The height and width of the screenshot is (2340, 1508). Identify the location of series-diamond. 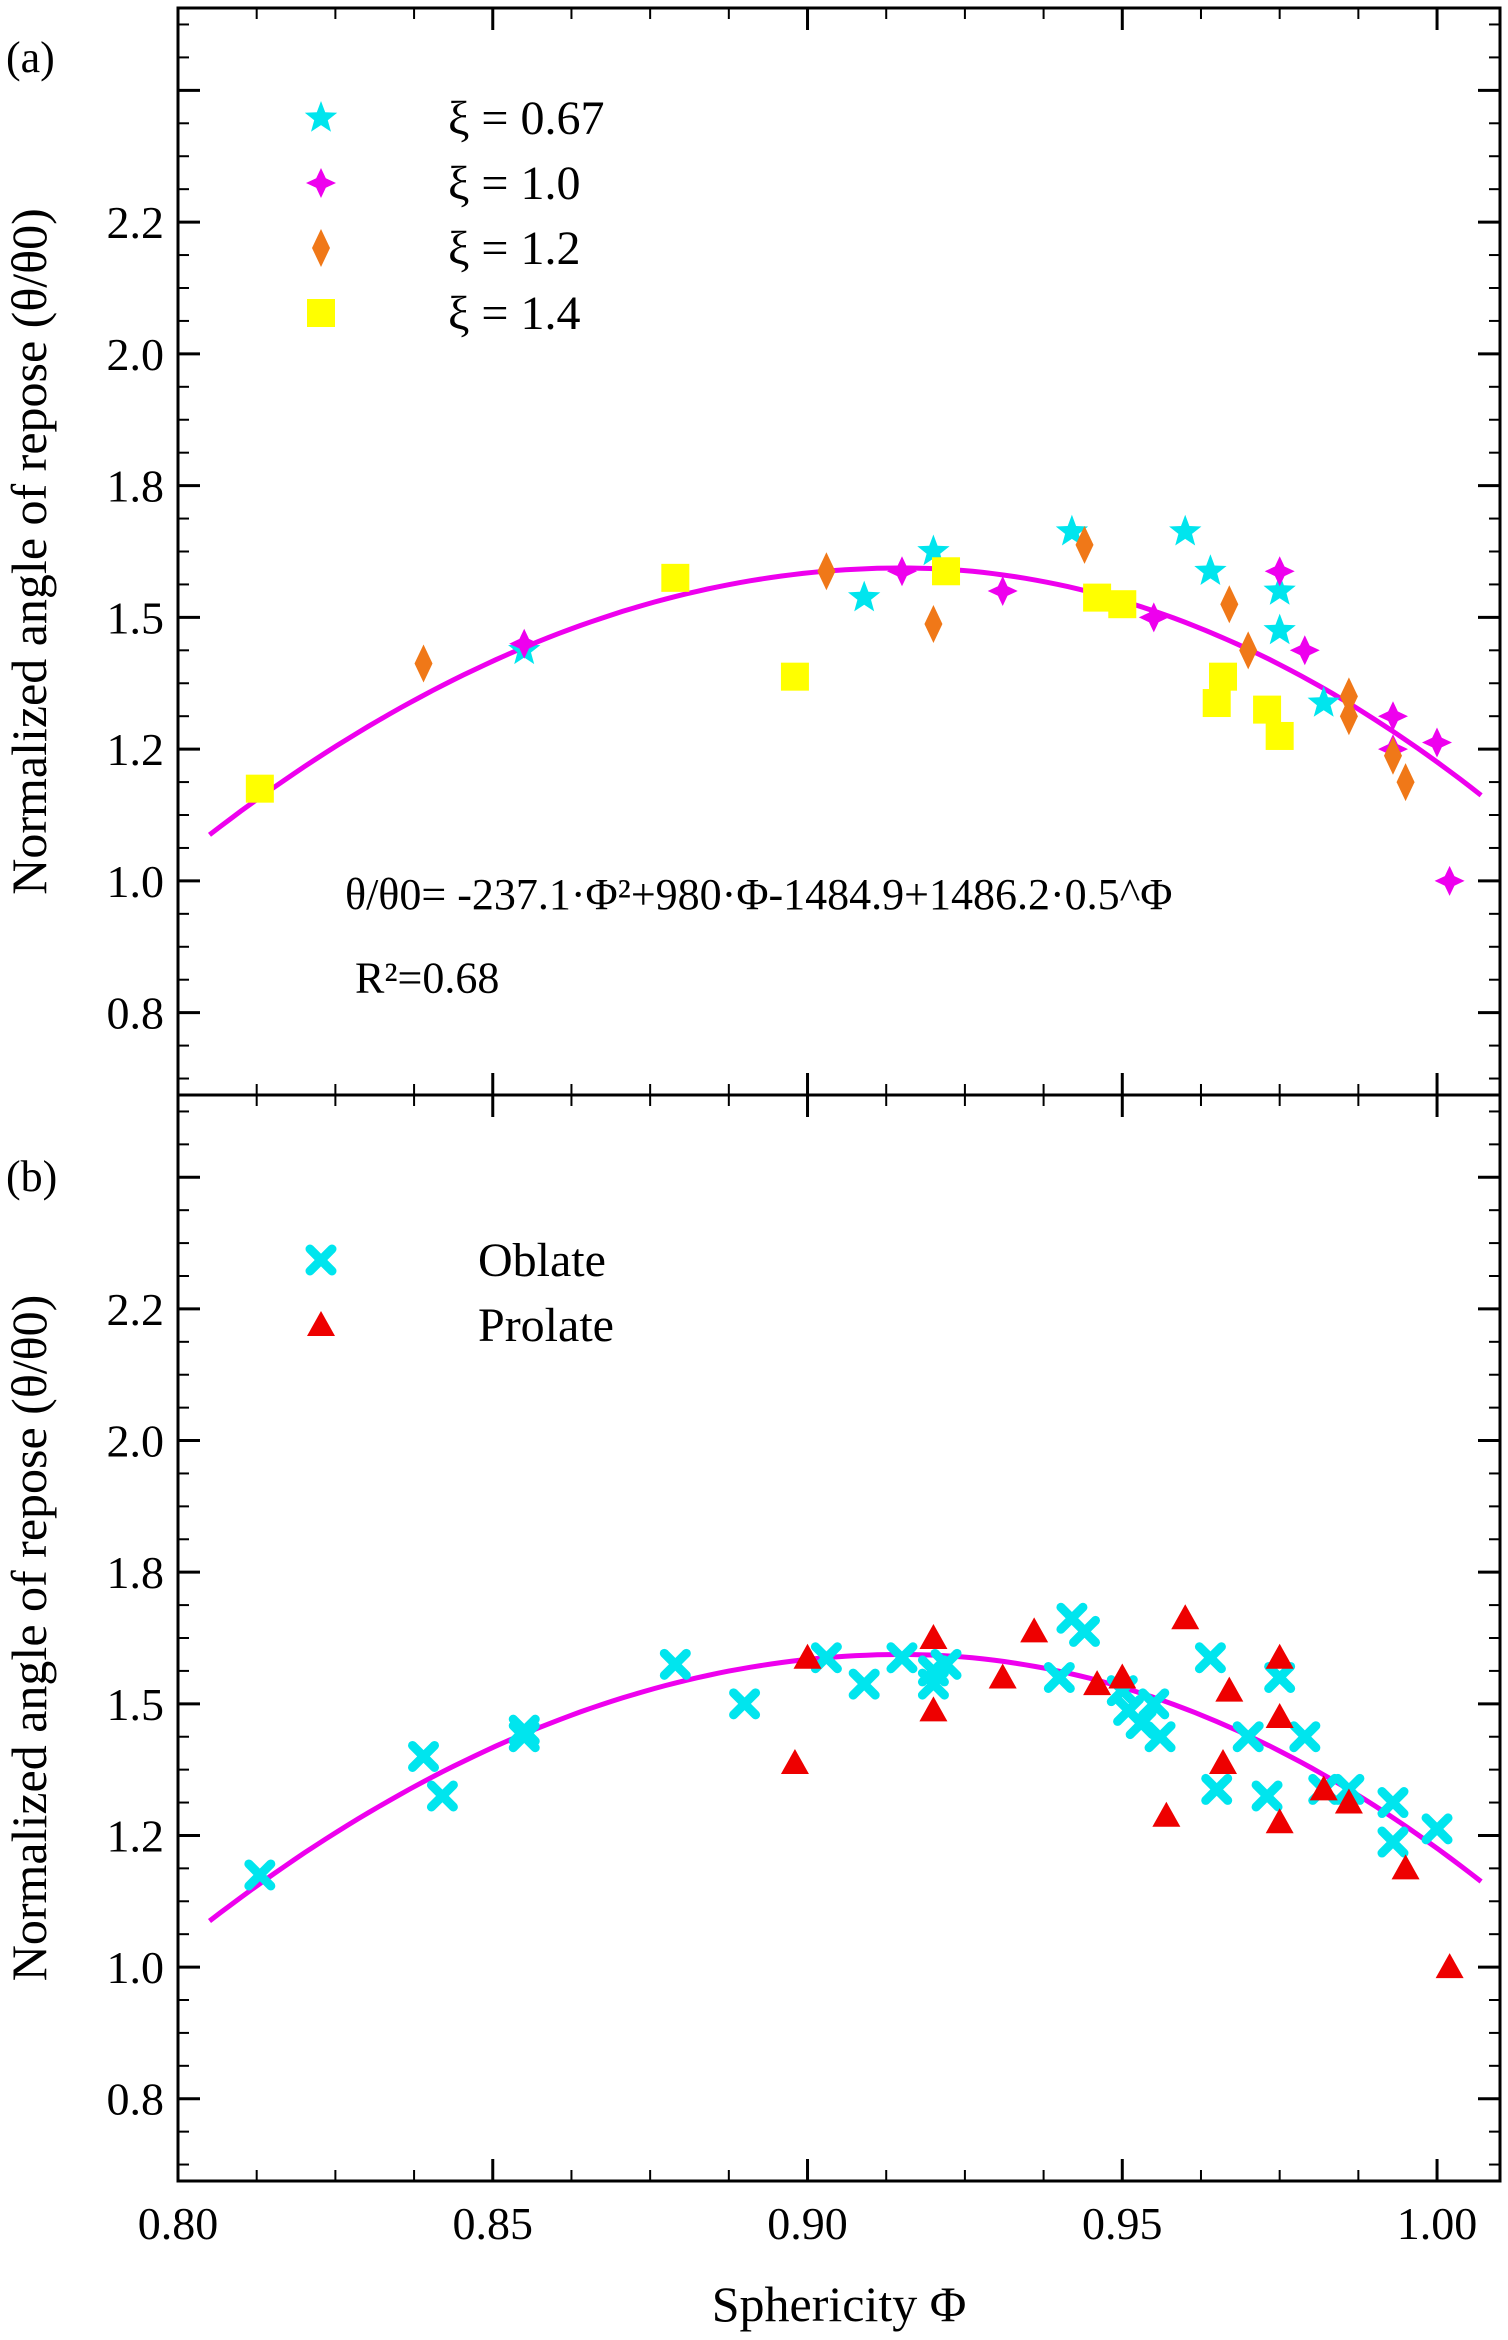
(914, 663).